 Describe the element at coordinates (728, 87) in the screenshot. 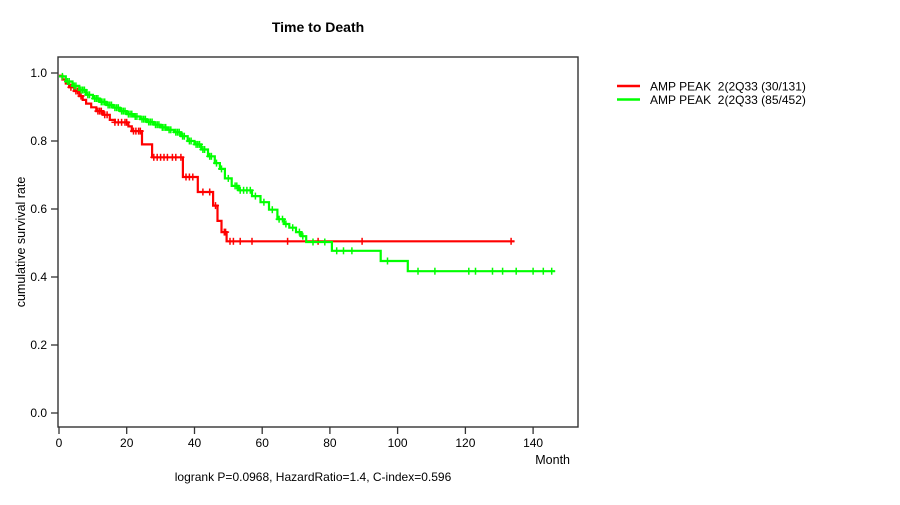

I see `legend-label-red: AMP PEAK 2(2Q33 (30/131)` at that location.